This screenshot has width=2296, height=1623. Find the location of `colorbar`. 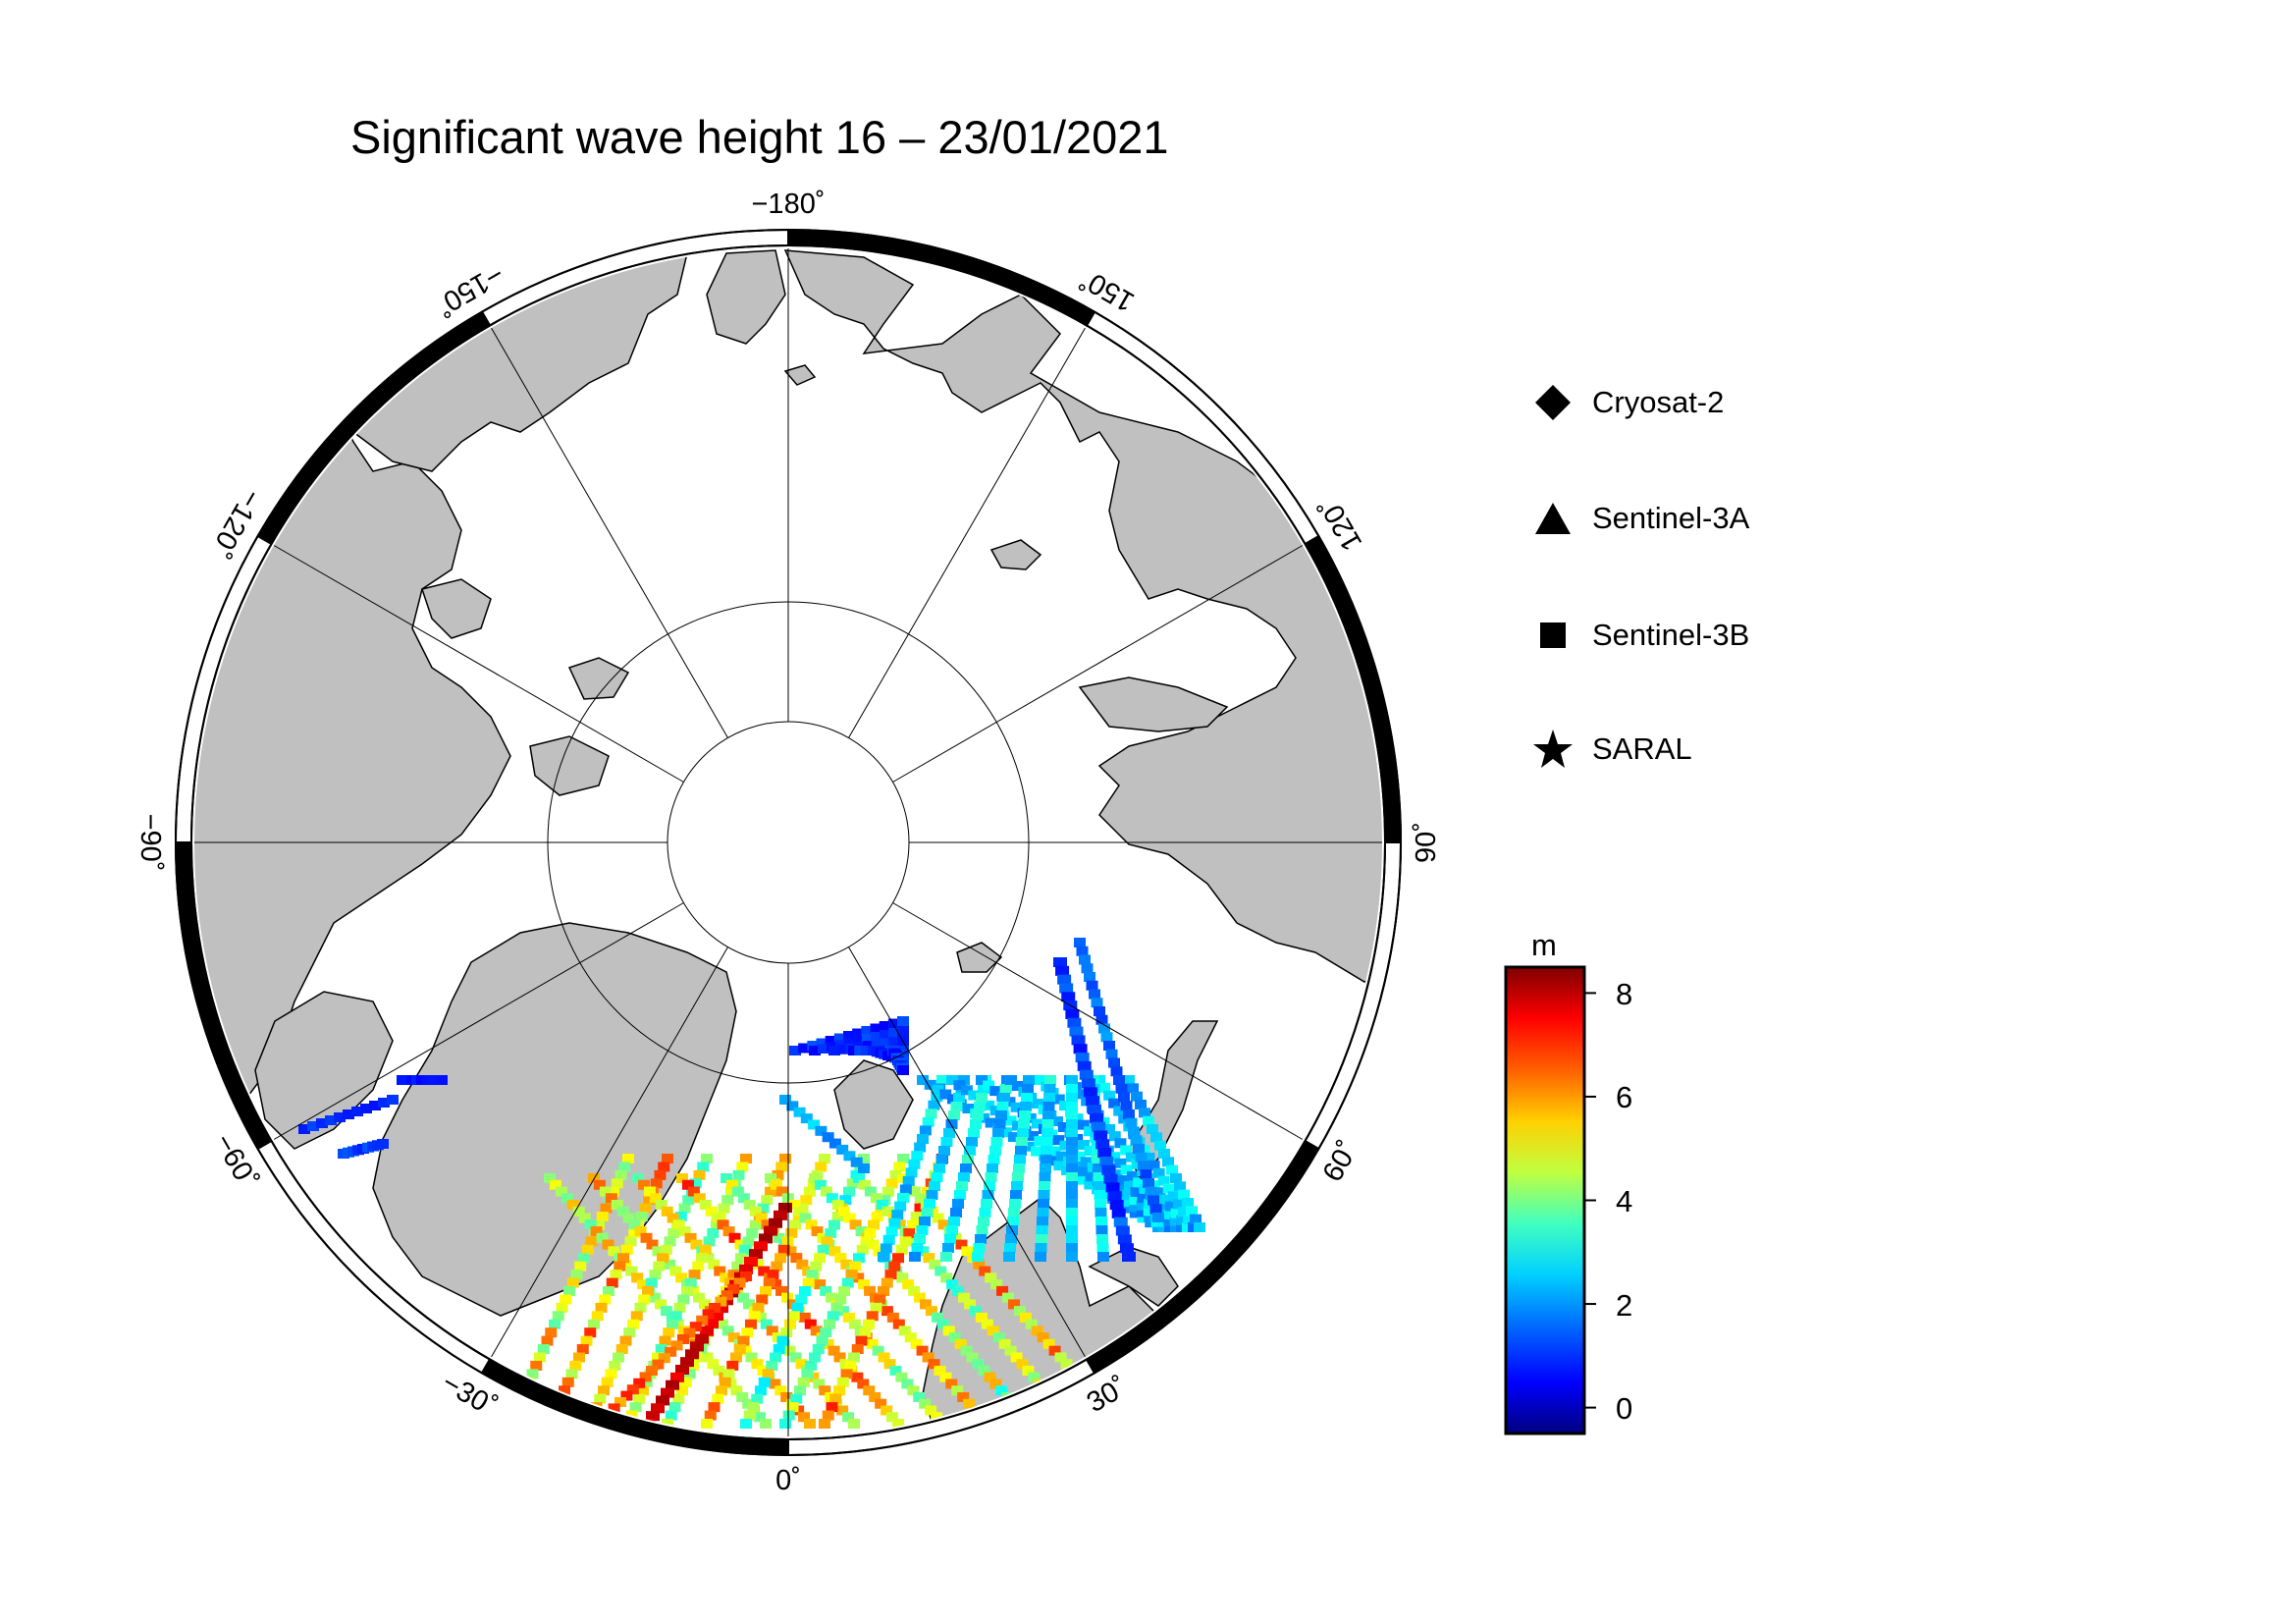

colorbar is located at coordinates (1545, 1200).